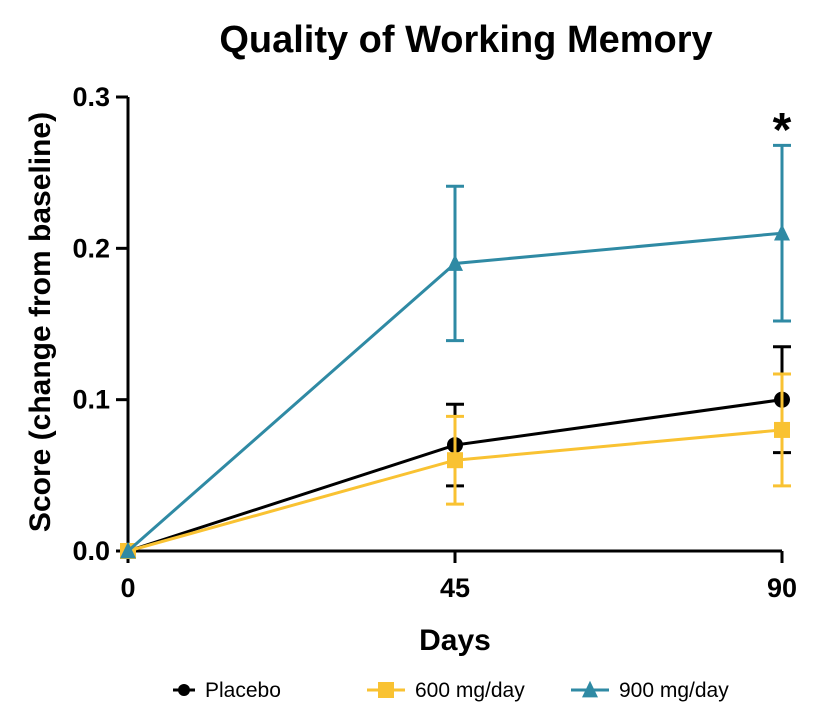 Image resolution: width=813 pixels, height=710 pixels. Describe the element at coordinates (91, 248) in the screenshot. I see `y-tick-label: 0.2` at that location.